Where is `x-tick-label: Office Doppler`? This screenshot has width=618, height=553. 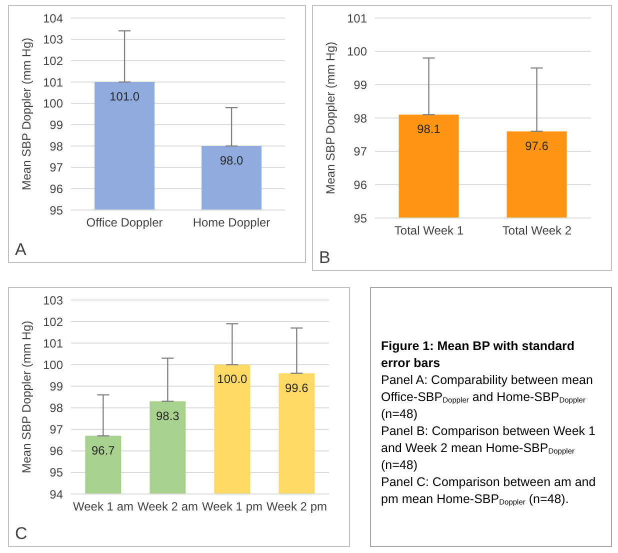 x-tick-label: Office Doppler is located at coordinates (124, 223).